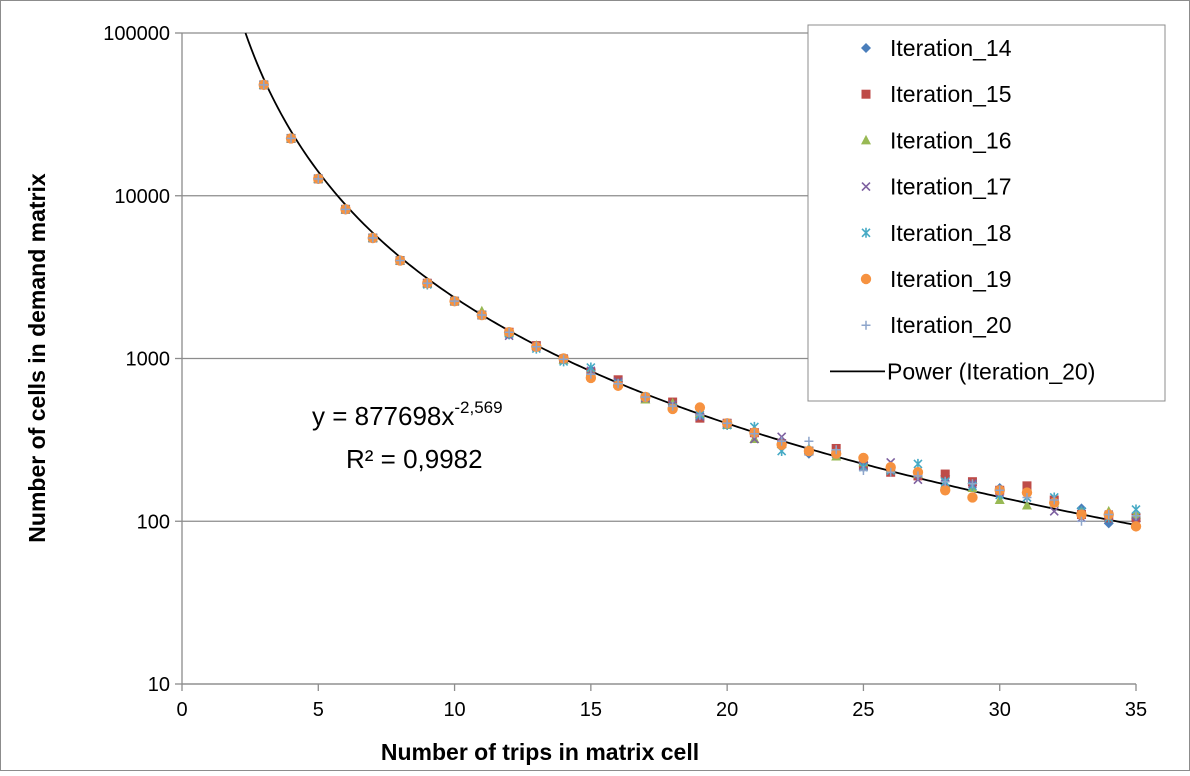 This screenshot has width=1190, height=776. I want to click on legend-item-trendline: Power (Iteration_20), so click(962, 371).